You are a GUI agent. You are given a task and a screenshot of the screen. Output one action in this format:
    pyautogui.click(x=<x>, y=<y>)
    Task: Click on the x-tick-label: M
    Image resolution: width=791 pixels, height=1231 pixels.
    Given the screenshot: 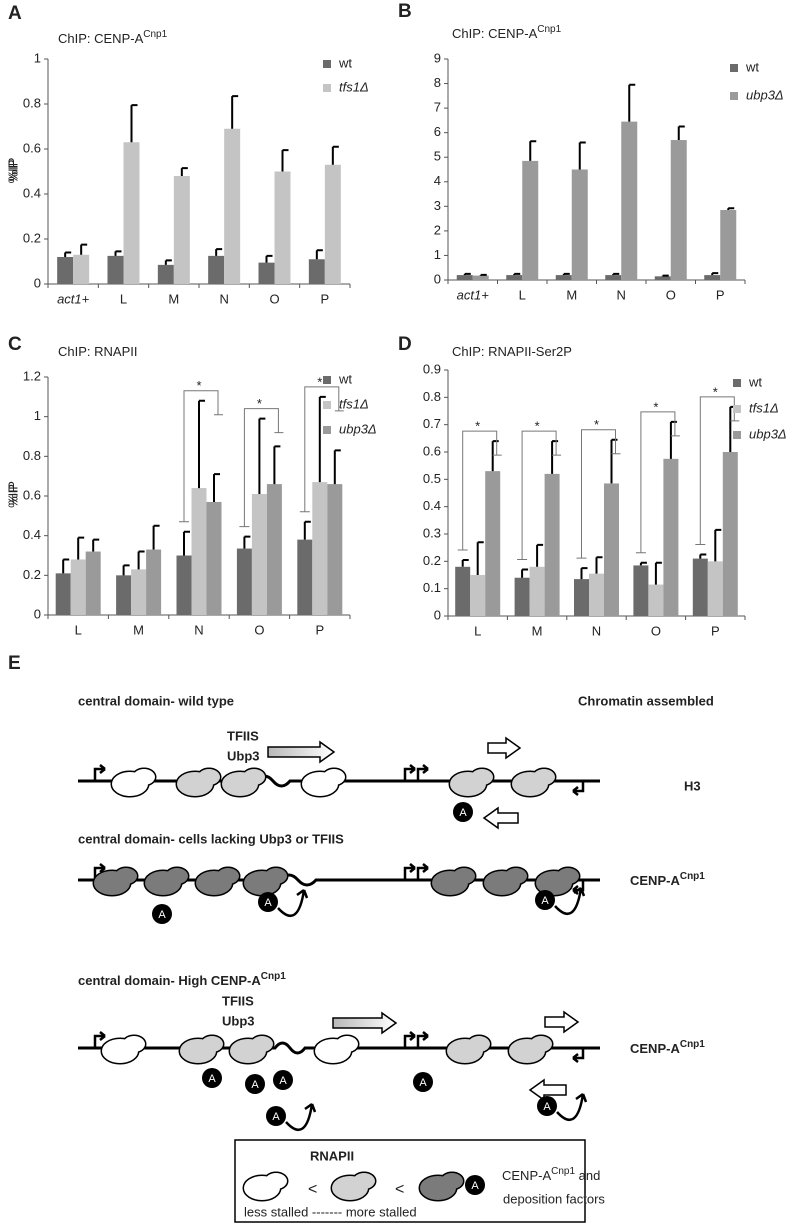 What is the action you would take?
    pyautogui.click(x=173, y=298)
    